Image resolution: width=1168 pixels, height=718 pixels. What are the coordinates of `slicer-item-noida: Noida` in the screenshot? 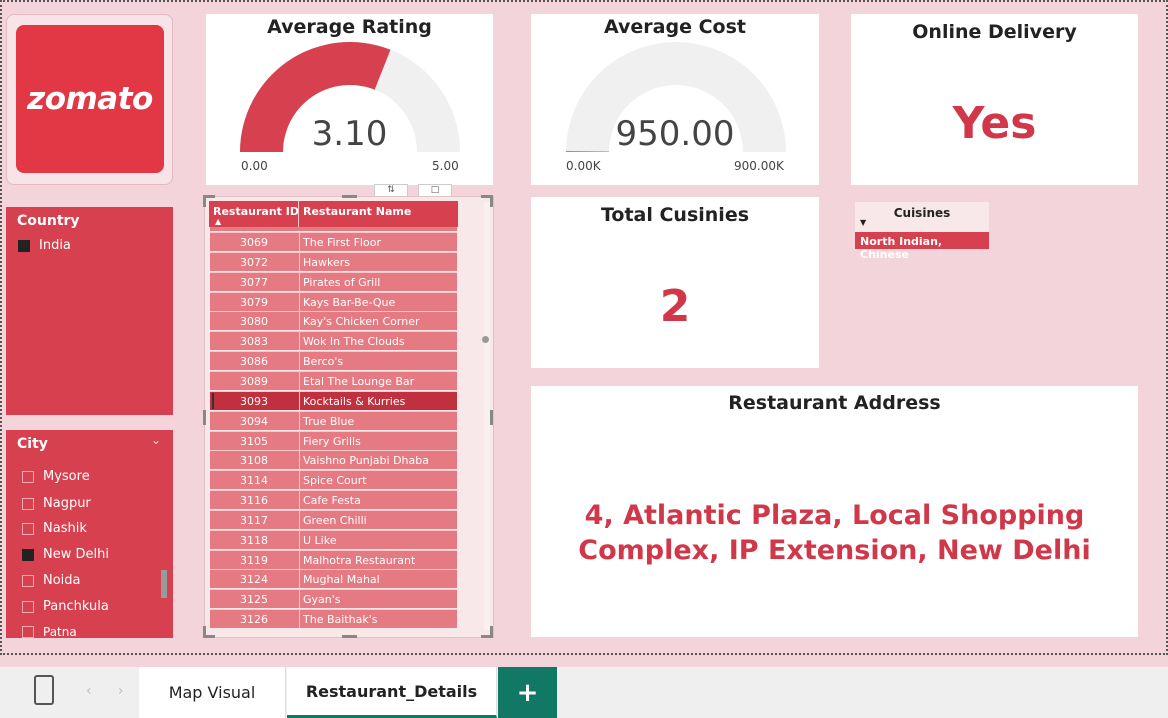 It's located at (51, 580).